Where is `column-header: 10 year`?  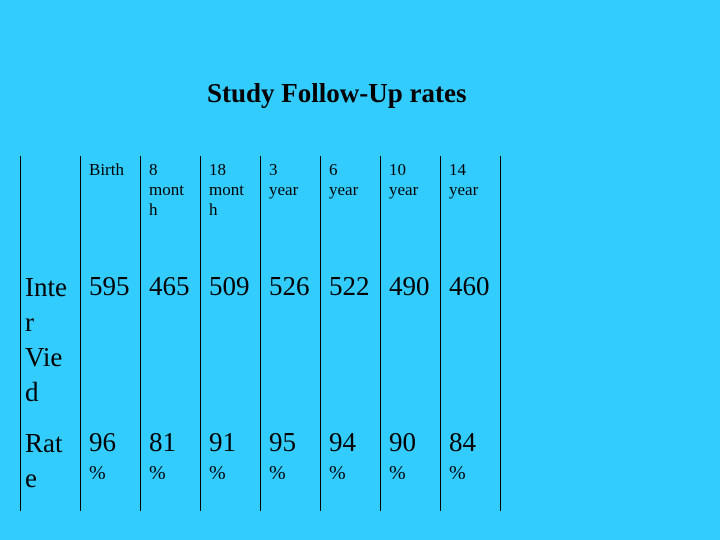
column-header: 10 year is located at coordinates (410, 209).